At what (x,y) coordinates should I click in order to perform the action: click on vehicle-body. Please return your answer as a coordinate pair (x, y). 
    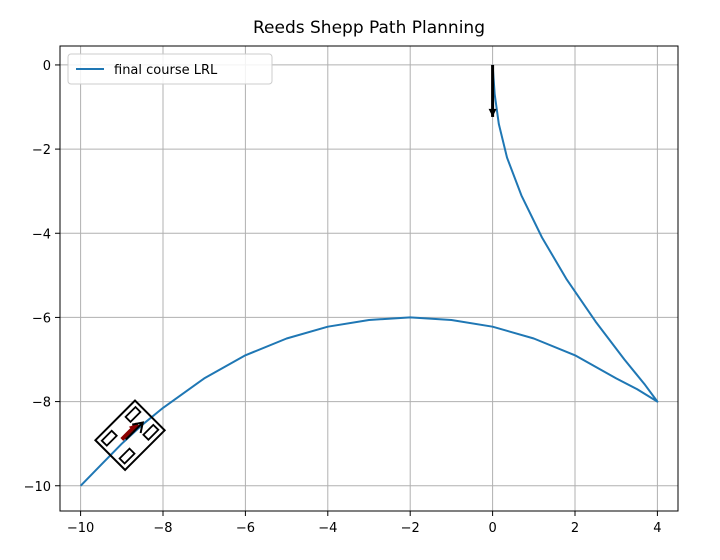
    Looking at the image, I should click on (130, 435).